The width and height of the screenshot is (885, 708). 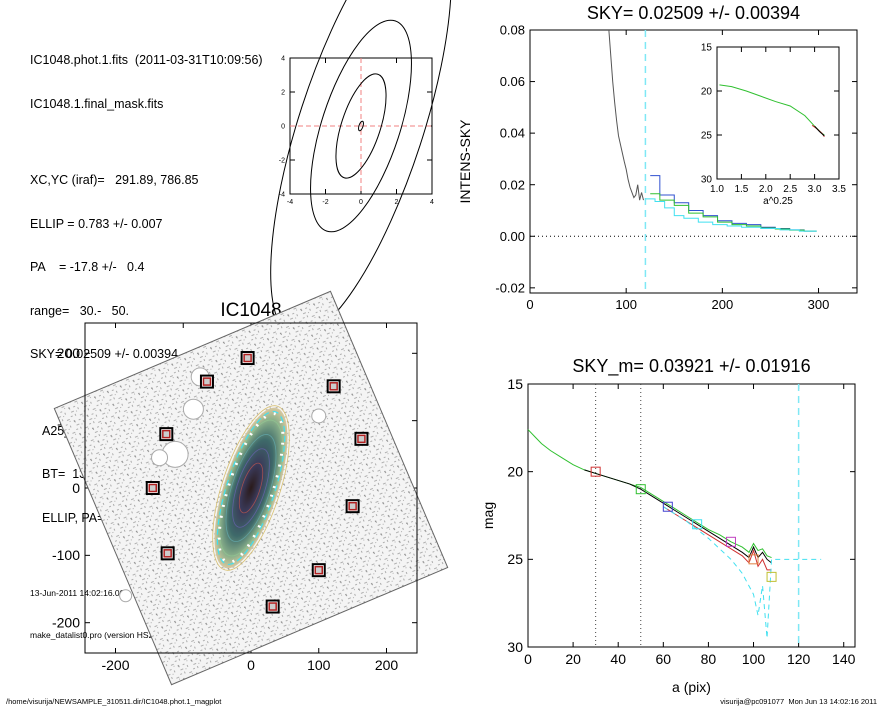 I want to click on galaxy-title: IC1048, so click(x=250, y=310).